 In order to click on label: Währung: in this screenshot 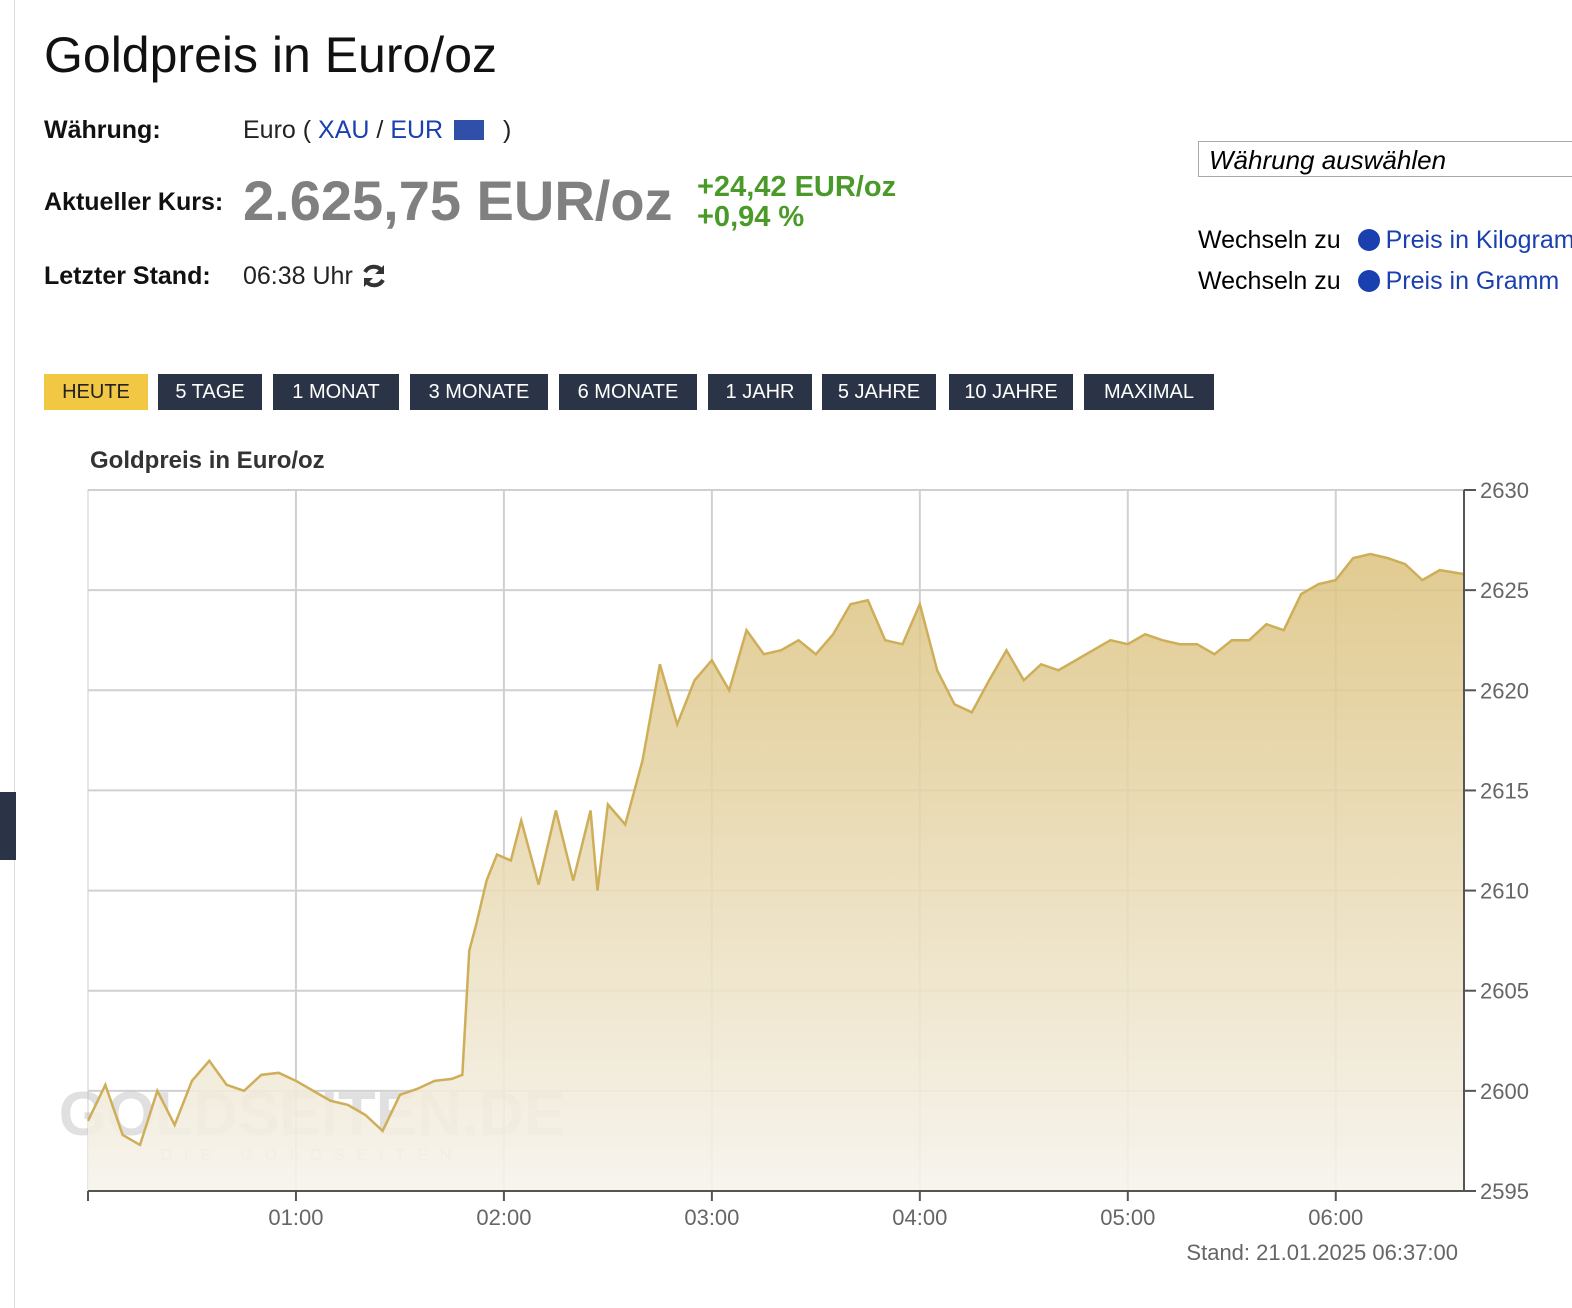, I will do `click(102, 130)`.